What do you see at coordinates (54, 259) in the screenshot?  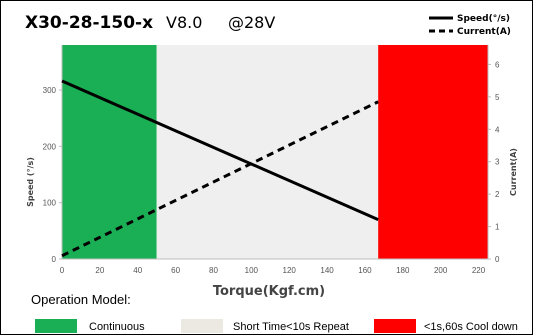 I see `y-left-tick-0: 0` at bounding box center [54, 259].